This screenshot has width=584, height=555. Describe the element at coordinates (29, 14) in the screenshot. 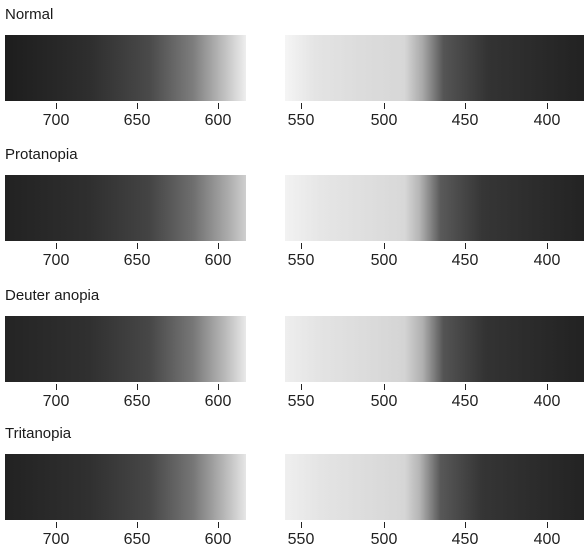

I see `panel-title: Normal` at that location.